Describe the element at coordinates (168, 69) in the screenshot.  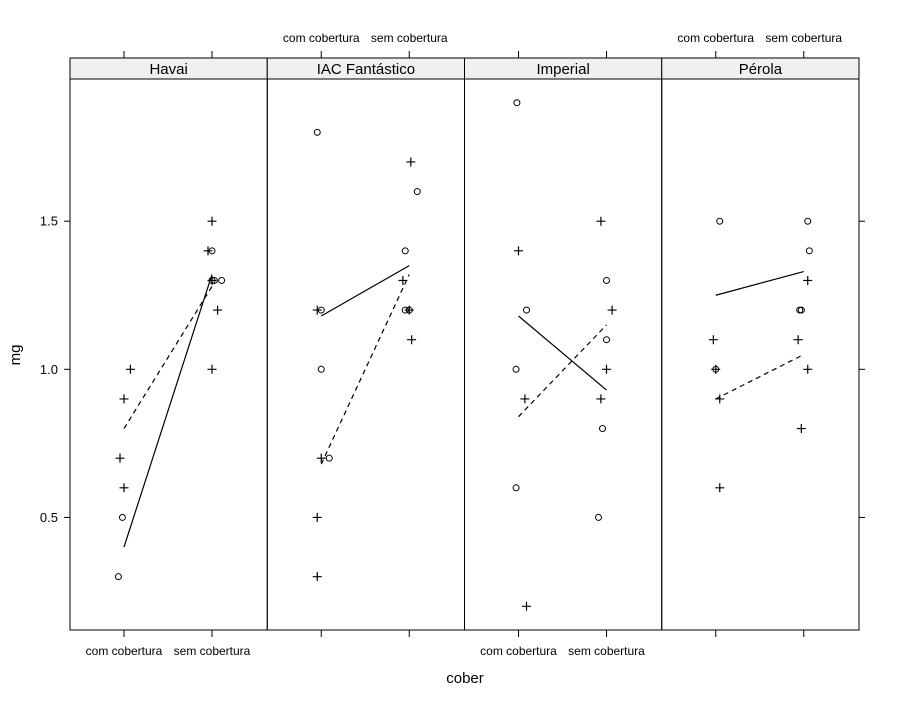
I see `panel-label: Havai` at that location.